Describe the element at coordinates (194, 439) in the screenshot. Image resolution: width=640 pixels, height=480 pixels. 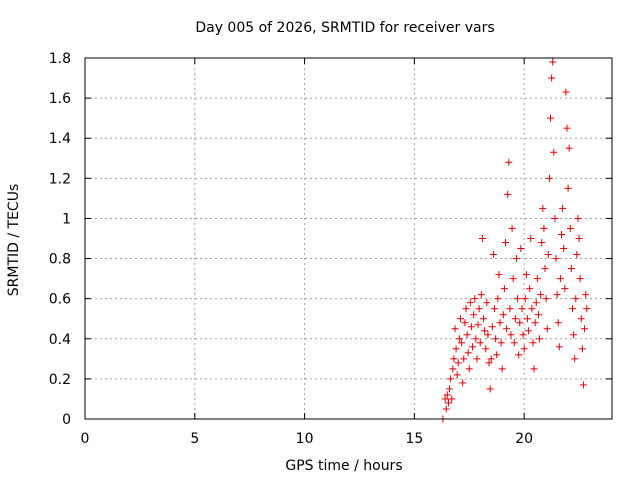
I see `x-tick-label: 5` at that location.